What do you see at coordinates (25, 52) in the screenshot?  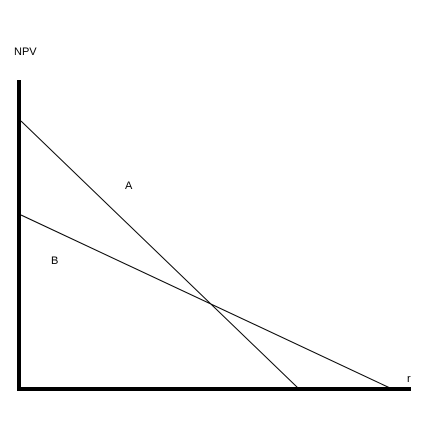 I see `y-axis-label: NPV` at bounding box center [25, 52].